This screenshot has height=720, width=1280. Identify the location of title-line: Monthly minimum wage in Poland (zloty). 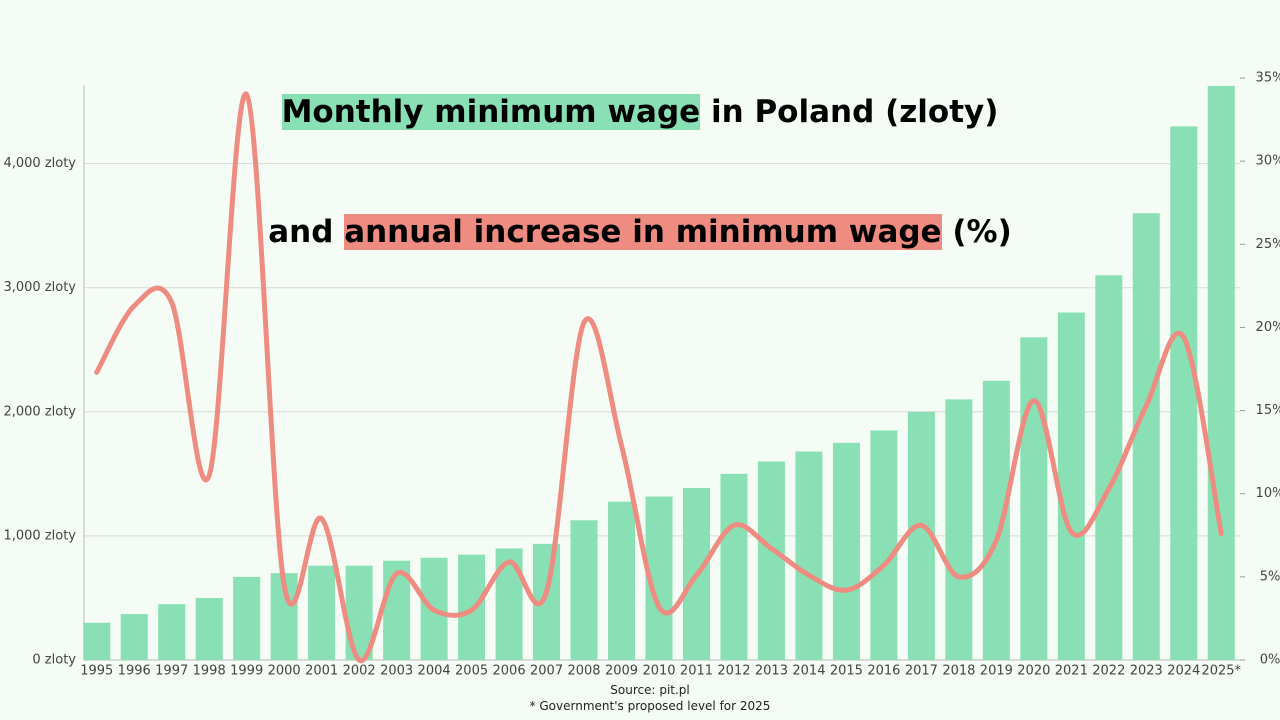
(640, 112).